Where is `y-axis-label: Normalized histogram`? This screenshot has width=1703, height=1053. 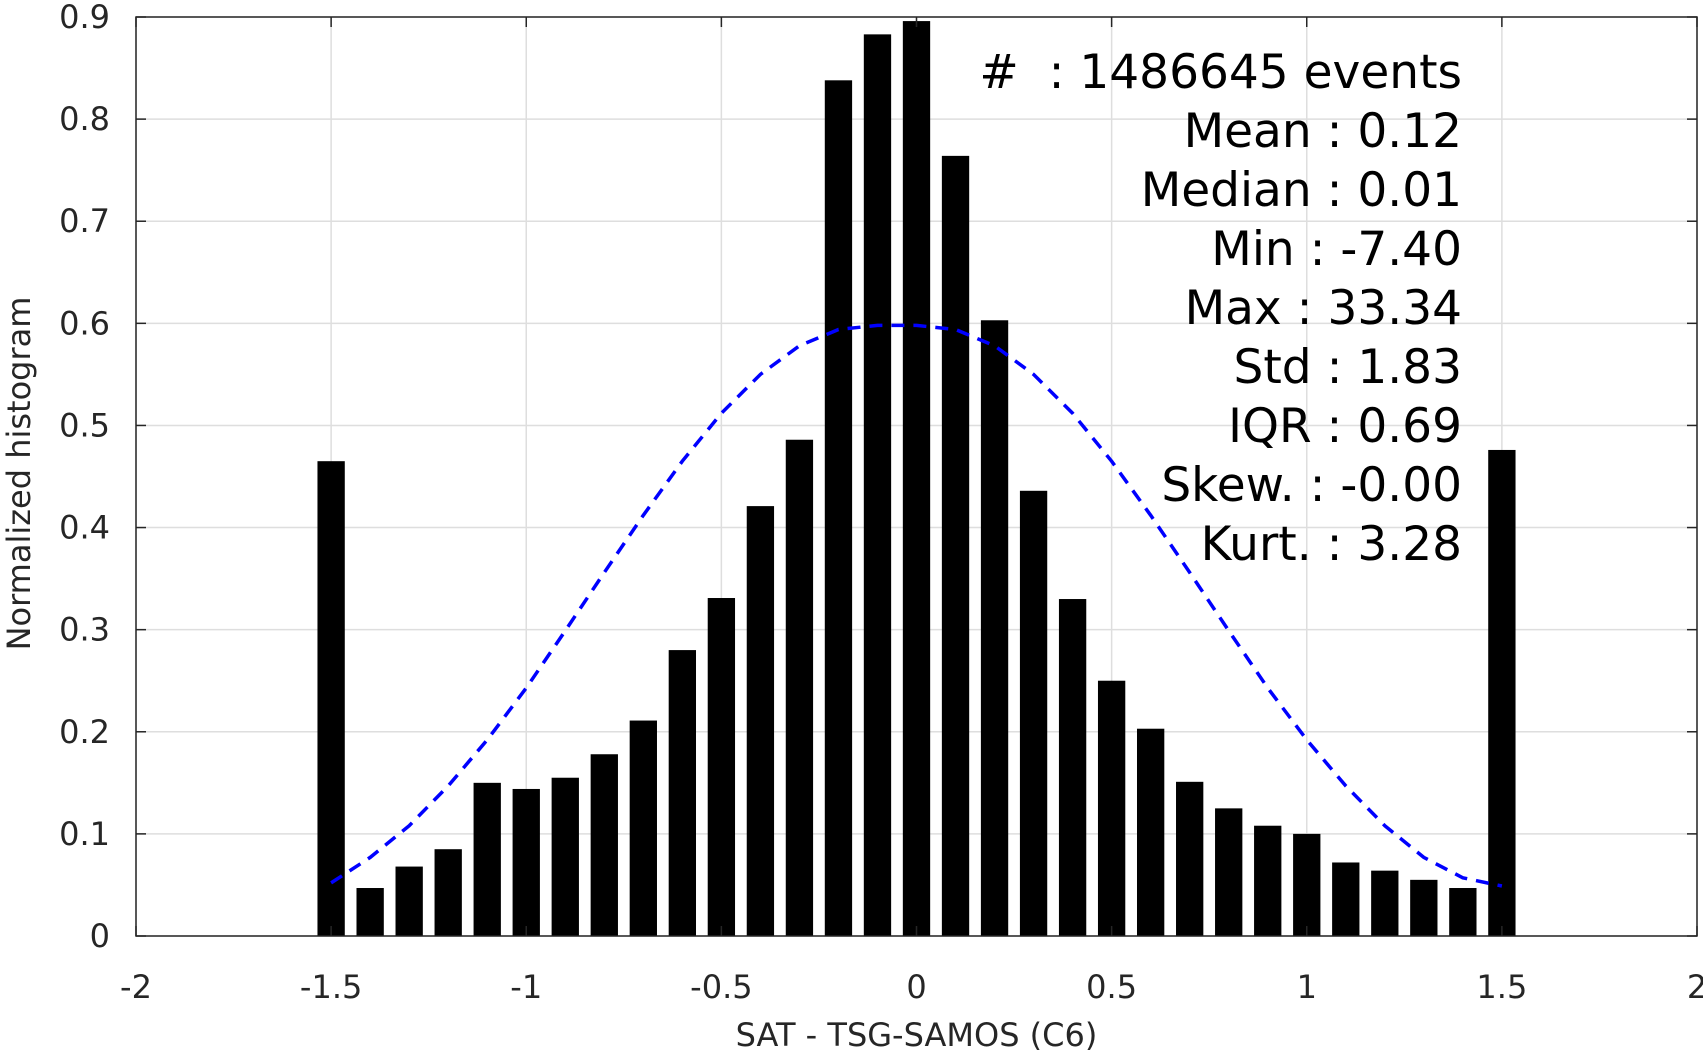
y-axis-label: Normalized histogram is located at coordinates (19, 474).